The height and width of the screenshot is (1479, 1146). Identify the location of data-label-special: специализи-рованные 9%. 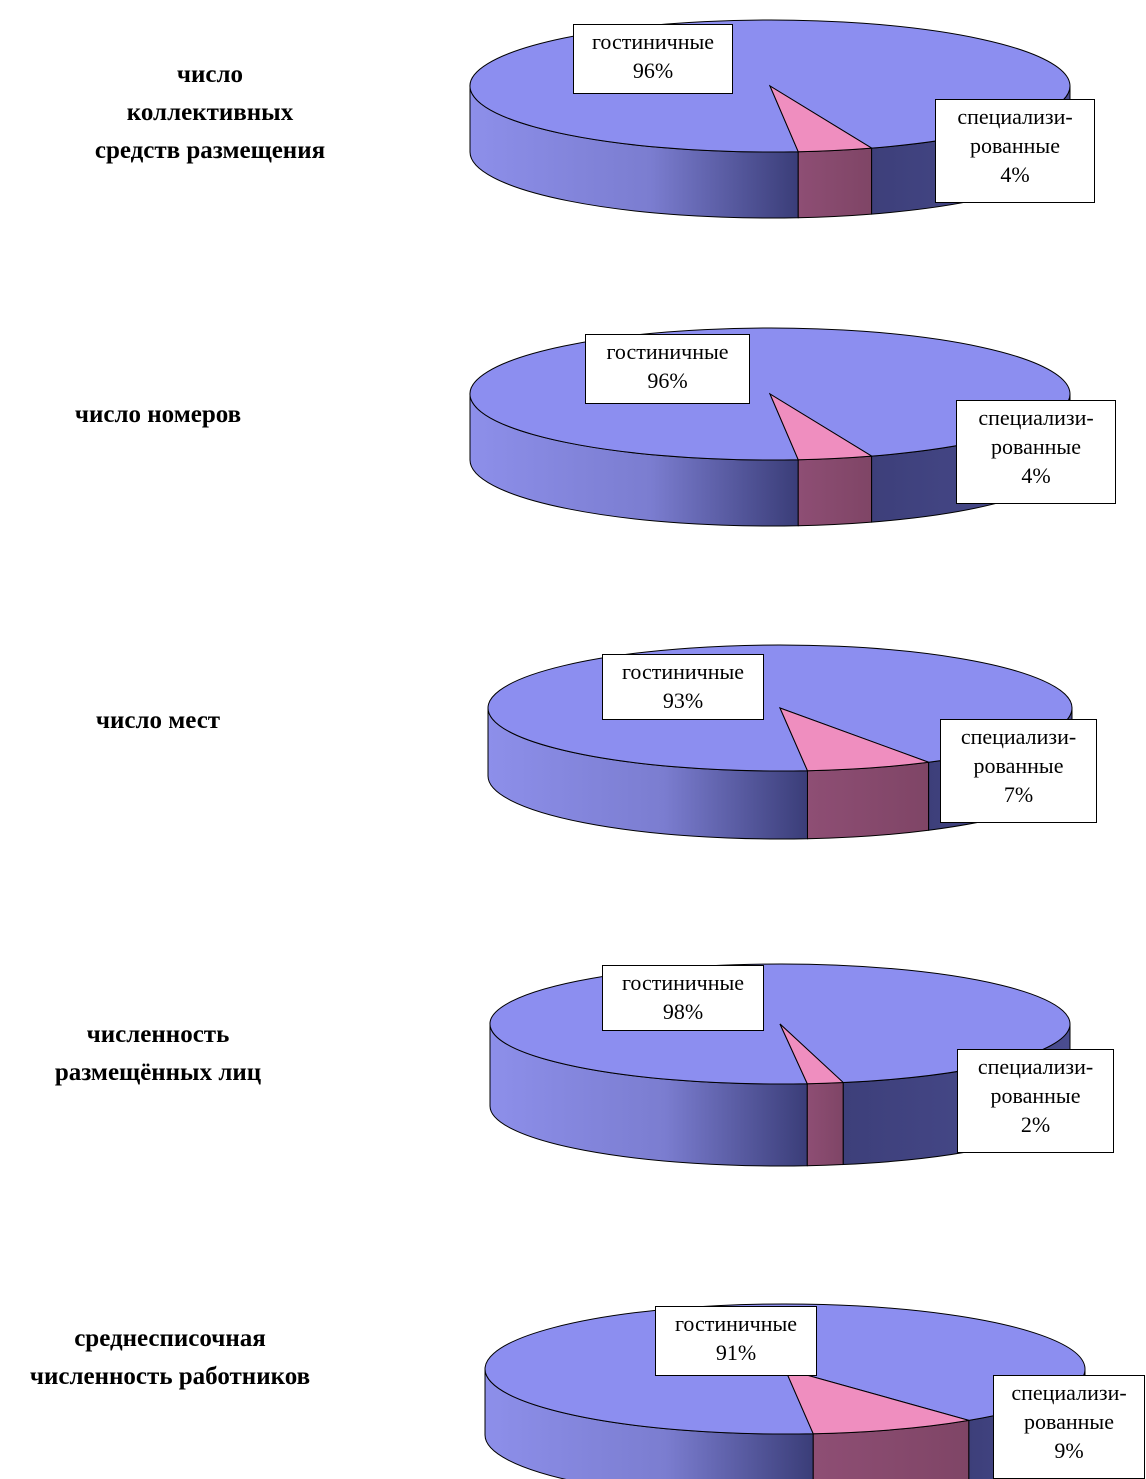
(1069, 1427).